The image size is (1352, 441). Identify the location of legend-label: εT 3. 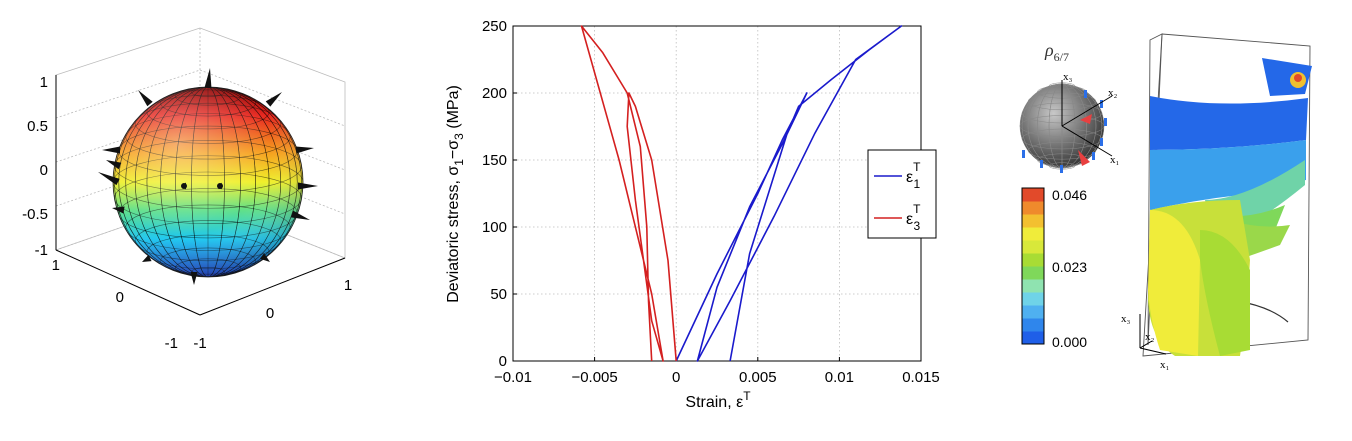
(913, 217).